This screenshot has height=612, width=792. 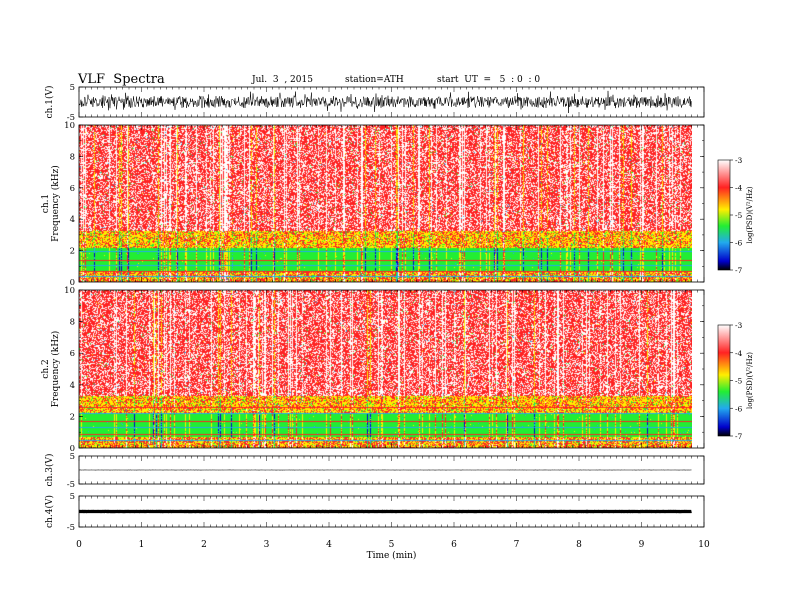 I want to click on x-tick-label: 8, so click(x=579, y=545).